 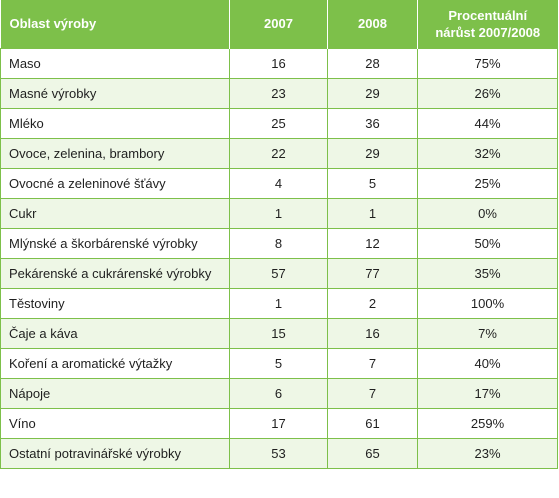 I want to click on cell-2007: 6, so click(x=278, y=393).